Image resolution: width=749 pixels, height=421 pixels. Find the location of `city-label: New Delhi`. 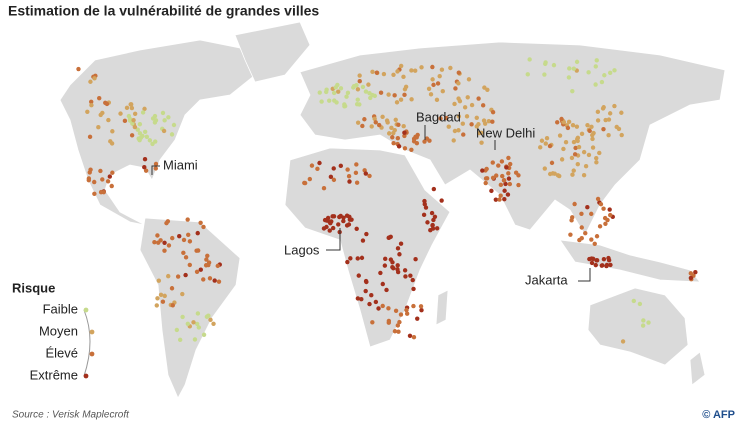

city-label: New Delhi is located at coordinates (505, 132).